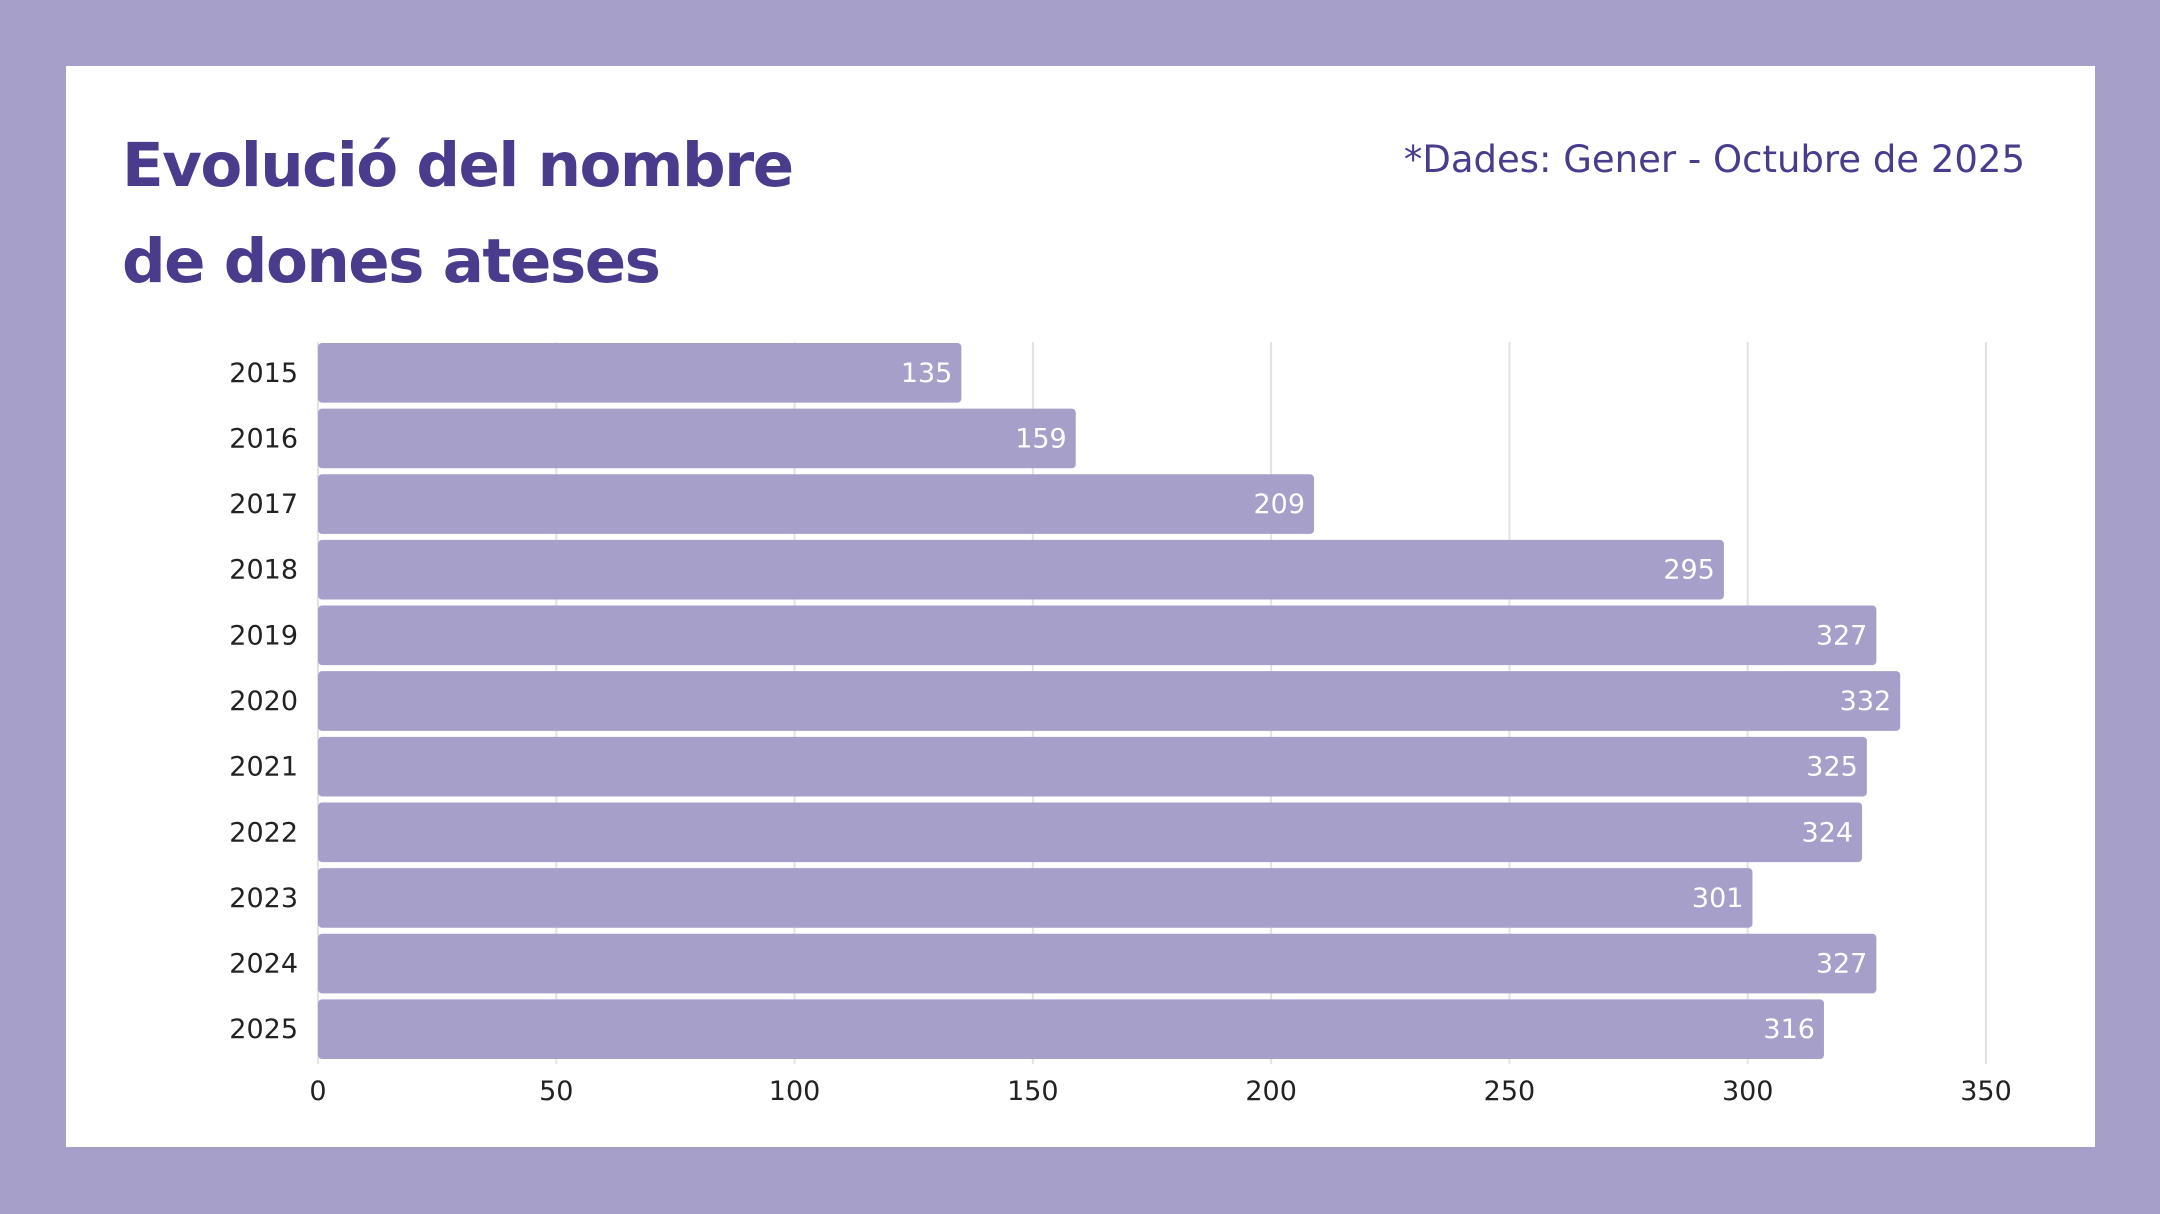 This screenshot has width=2160, height=1214. Describe the element at coordinates (927, 373) in the screenshot. I see `data-label-2015: 135` at that location.